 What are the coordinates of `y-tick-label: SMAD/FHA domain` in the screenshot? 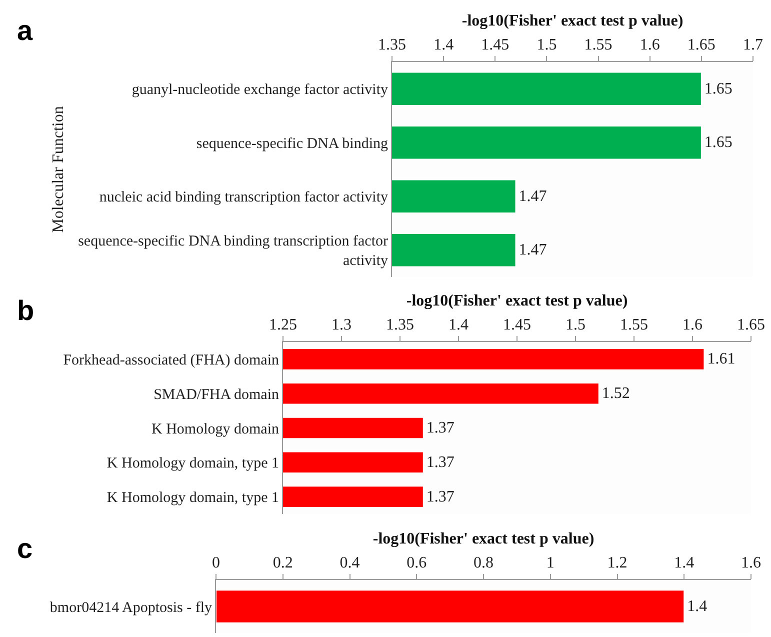 It's located at (217, 394).